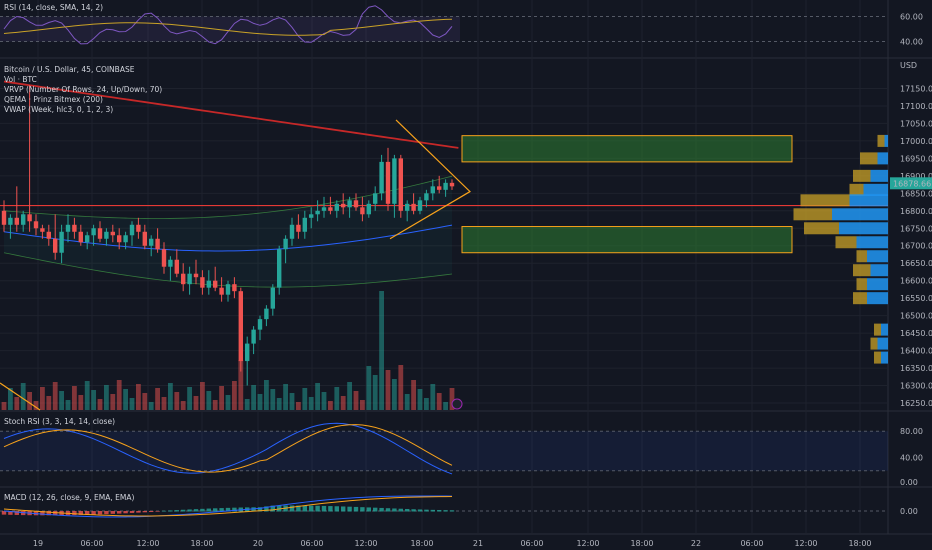 Image resolution: width=932 pixels, height=550 pixels. What do you see at coordinates (430, 179) in the screenshot?
I see `triangle-pattern` at bounding box center [430, 179].